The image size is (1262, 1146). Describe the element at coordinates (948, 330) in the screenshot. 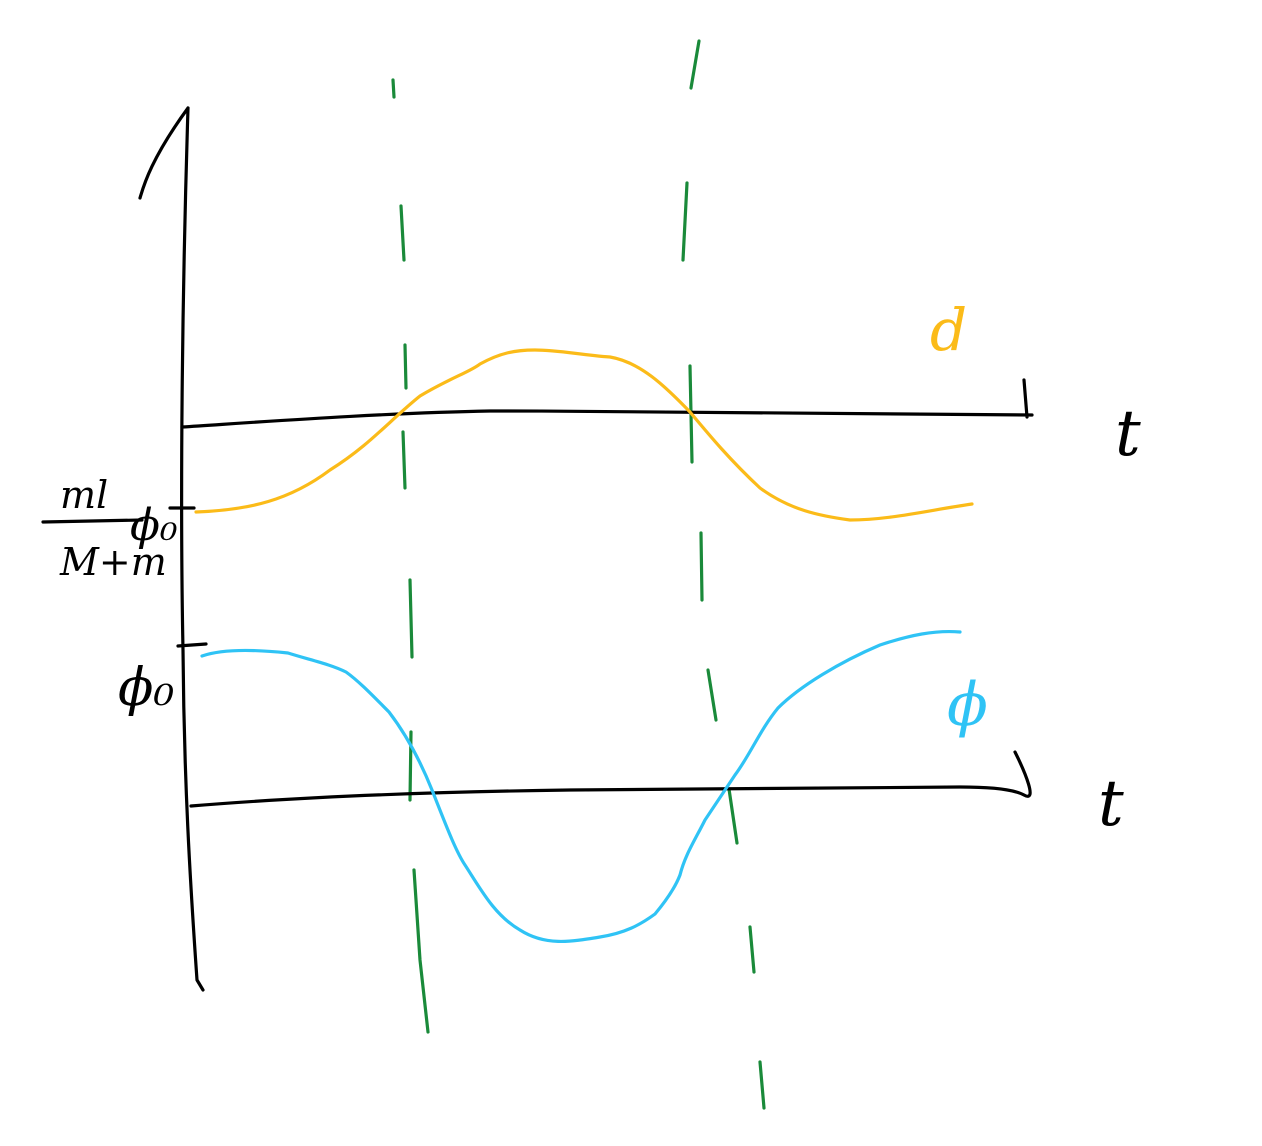

I see `d-curve-label: d` at that location.